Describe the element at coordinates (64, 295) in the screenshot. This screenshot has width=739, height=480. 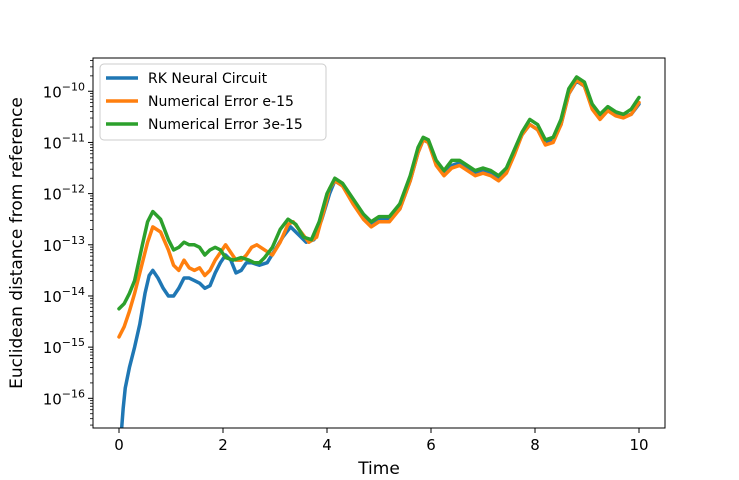
I see `y-tick-label: 10−14` at that location.